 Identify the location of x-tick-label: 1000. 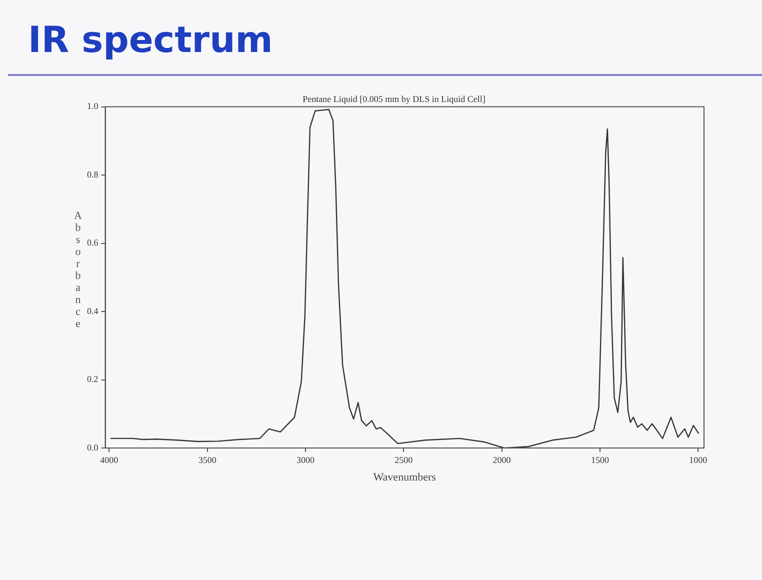
(698, 459).